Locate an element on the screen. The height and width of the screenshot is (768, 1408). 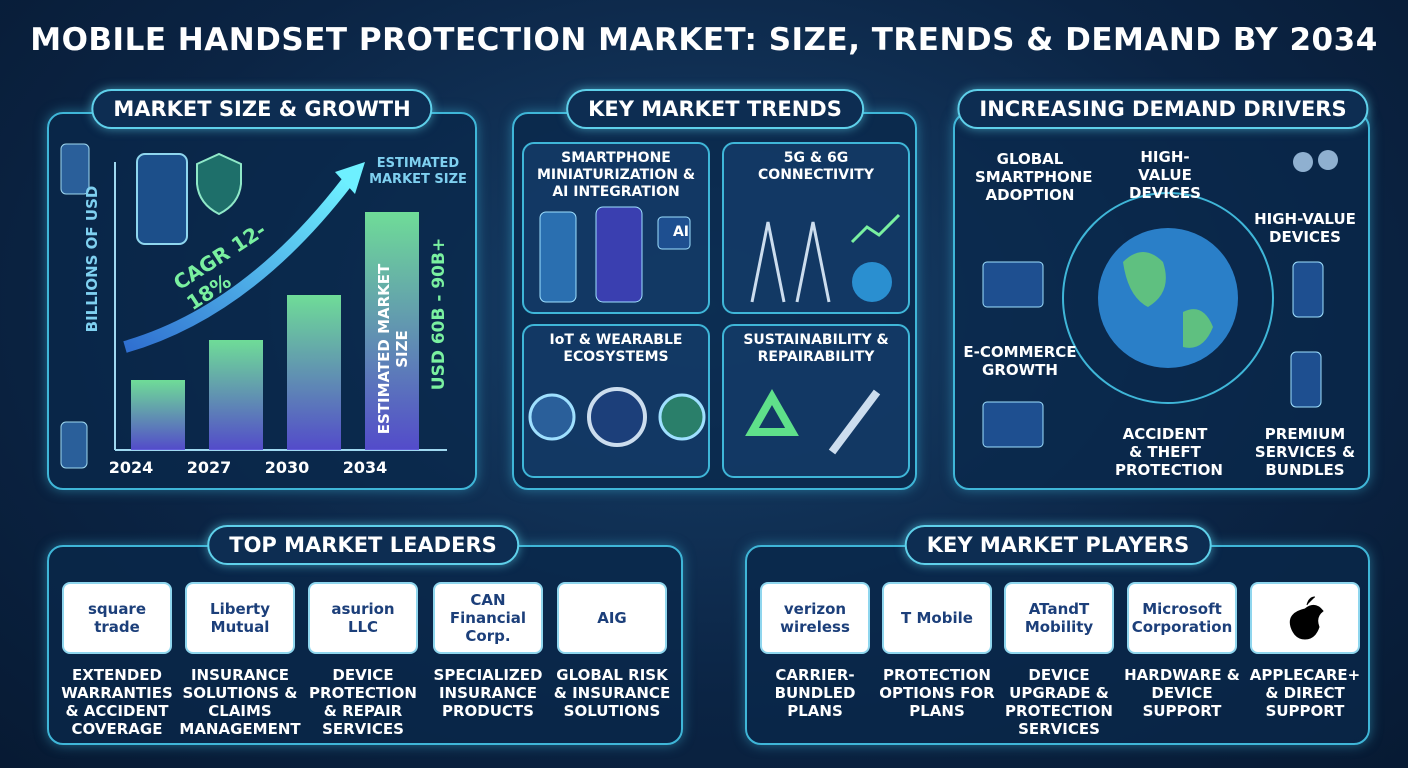
company-desc: EXTENDED WARRANTIES & ACCIDENT COVERAGE is located at coordinates (117, 702).